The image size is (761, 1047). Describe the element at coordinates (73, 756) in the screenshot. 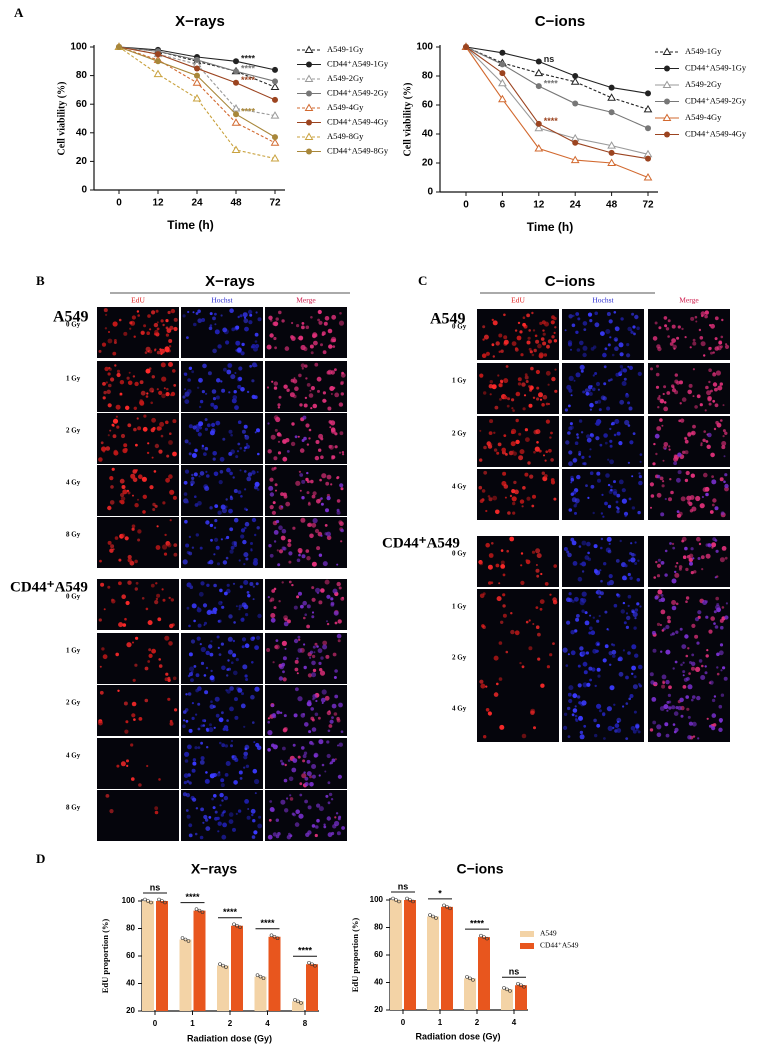

I see `row-label: 4 Gy` at that location.